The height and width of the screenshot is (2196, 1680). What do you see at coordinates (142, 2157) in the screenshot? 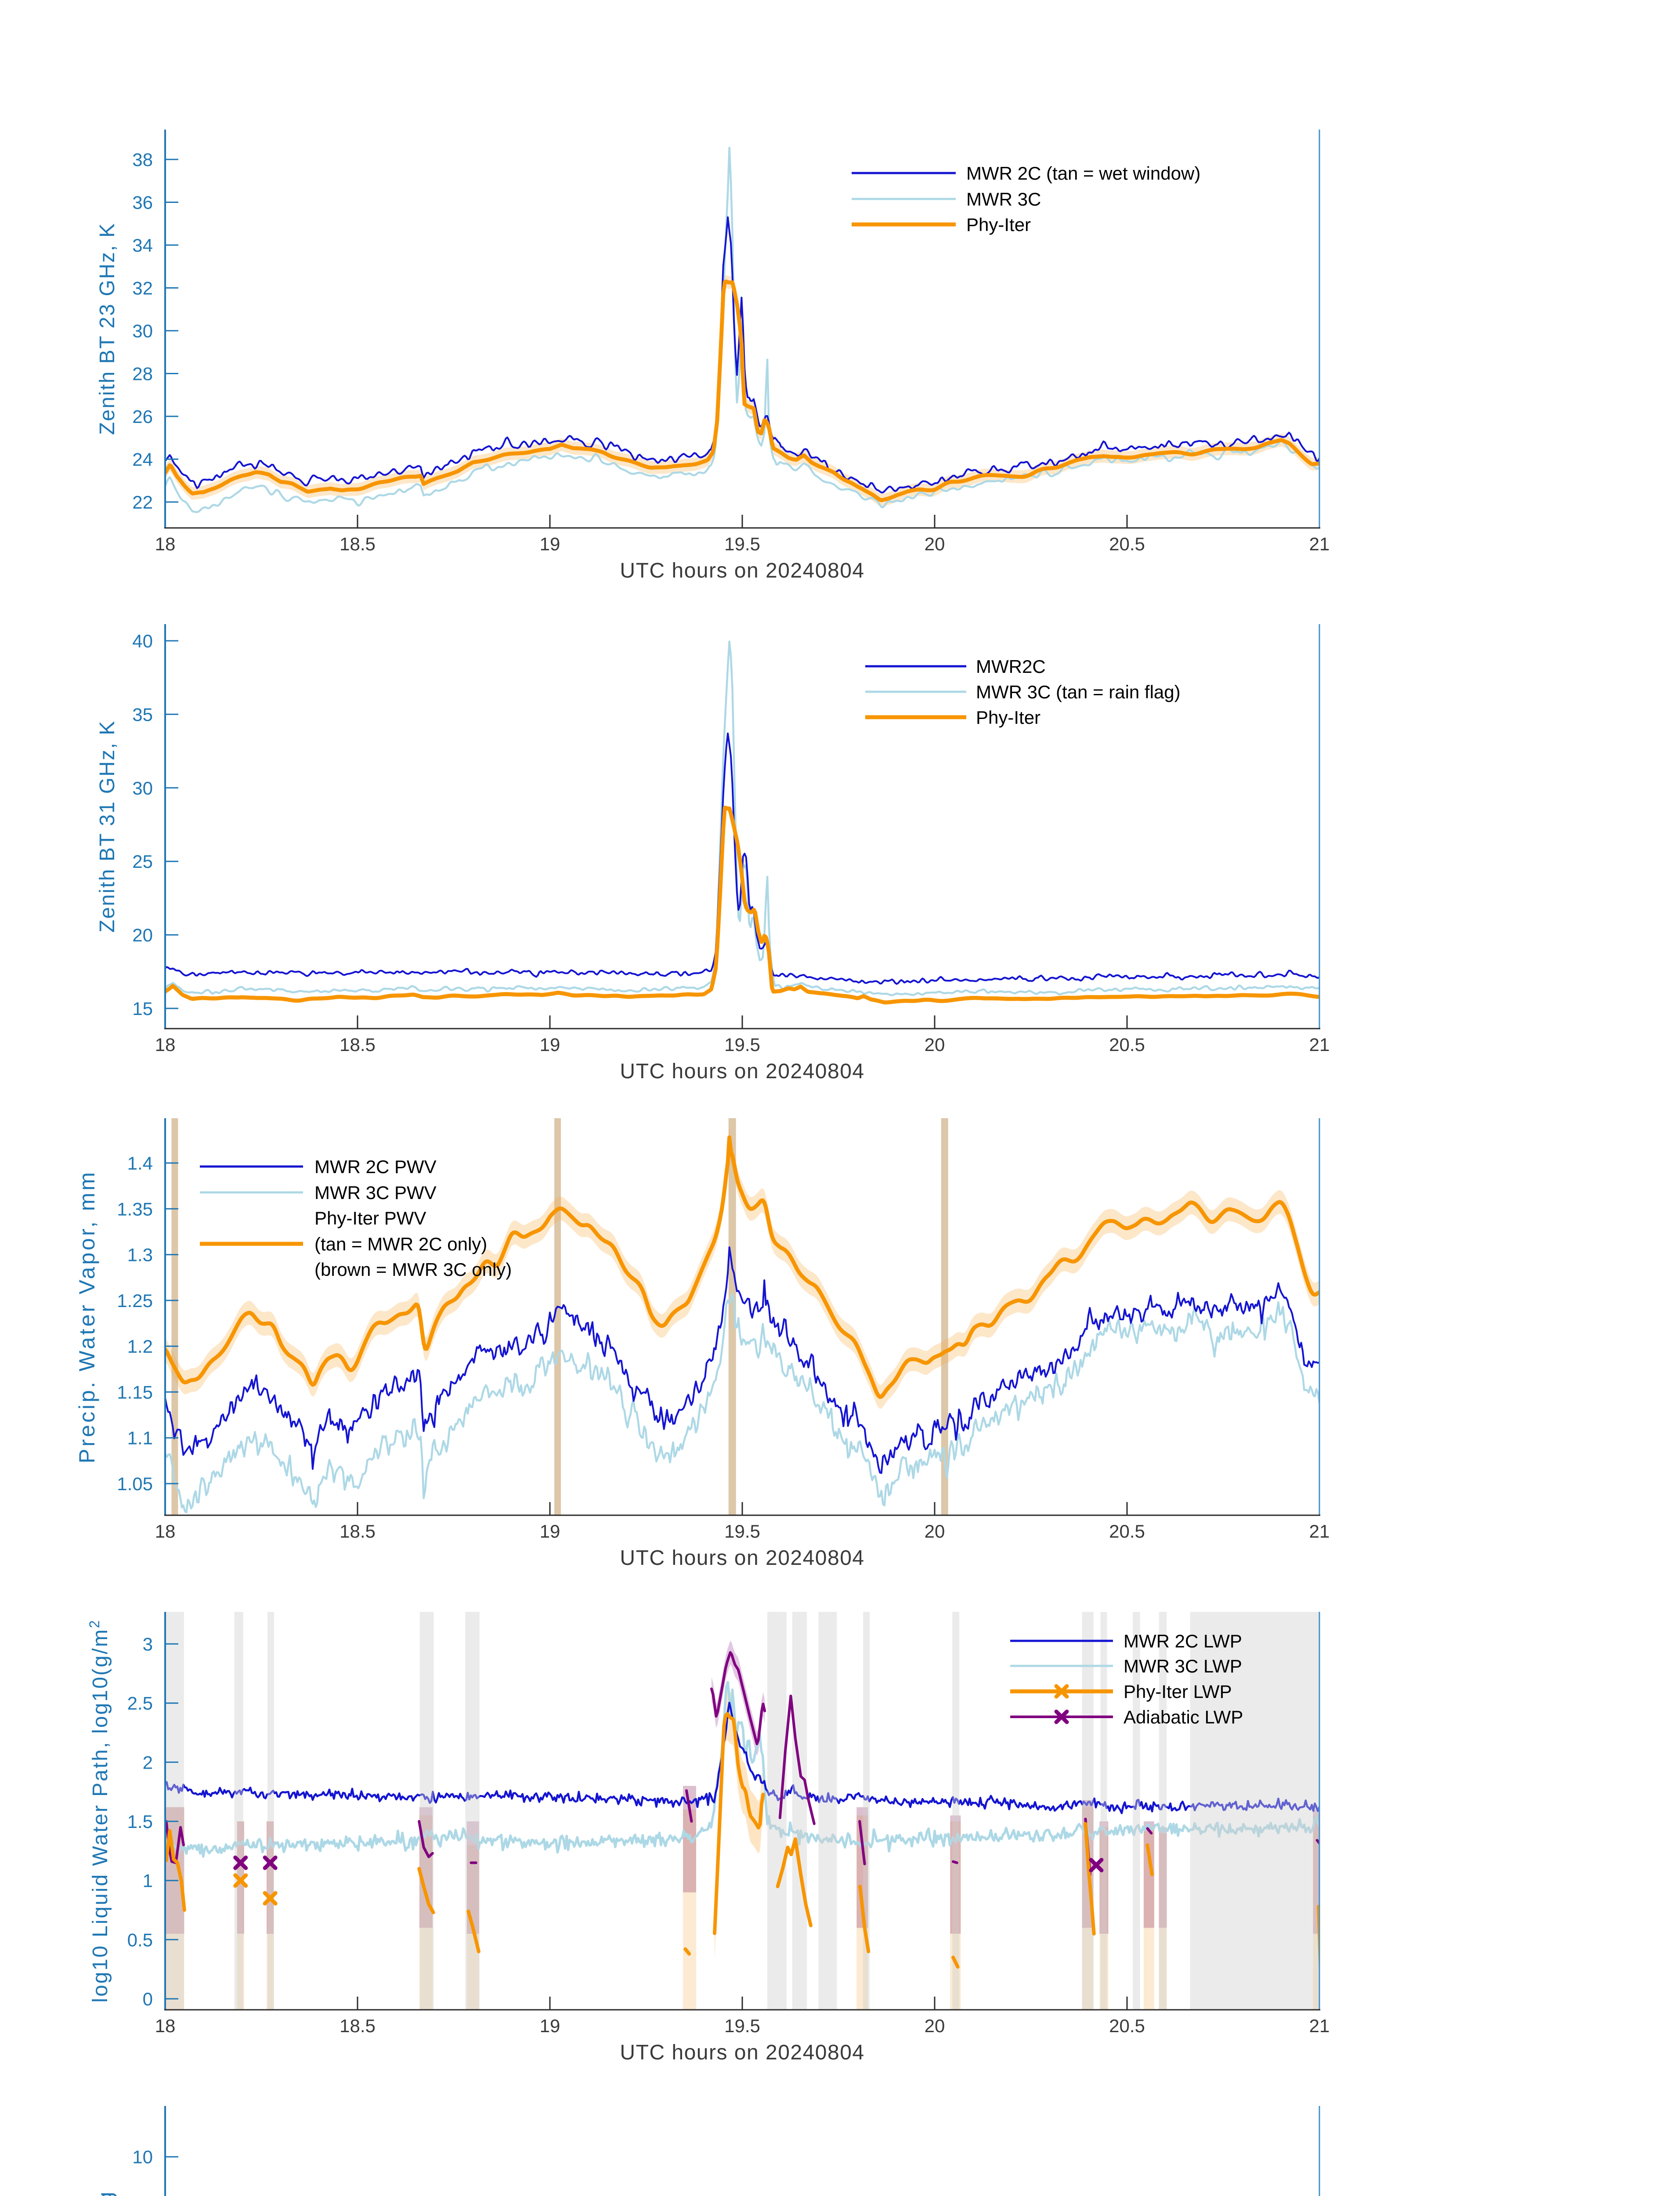
I see `svg-text: 10` at bounding box center [142, 2157].